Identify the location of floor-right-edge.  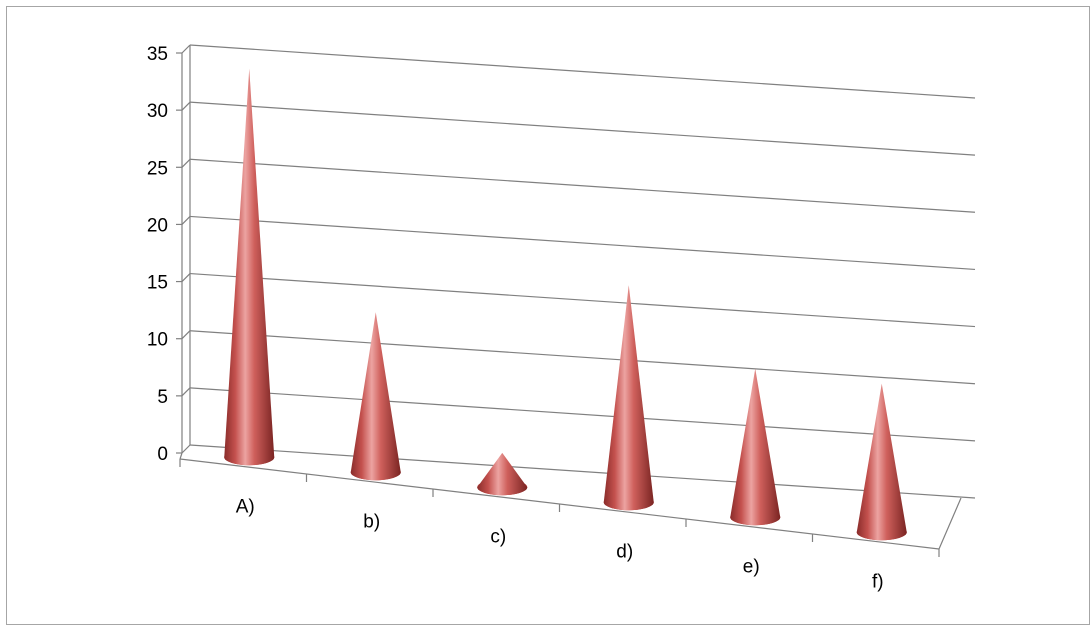
(950, 523).